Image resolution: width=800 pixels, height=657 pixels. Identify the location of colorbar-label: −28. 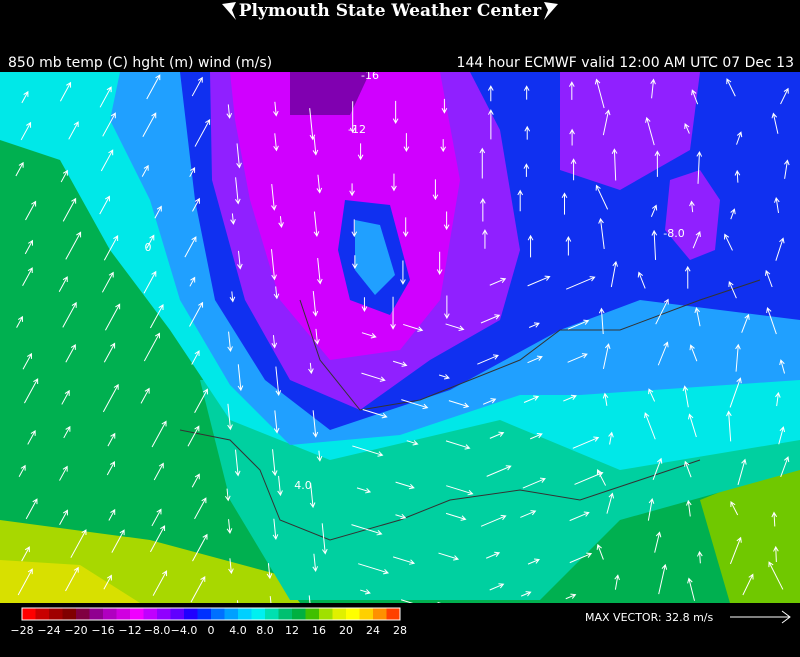
(21, 630).